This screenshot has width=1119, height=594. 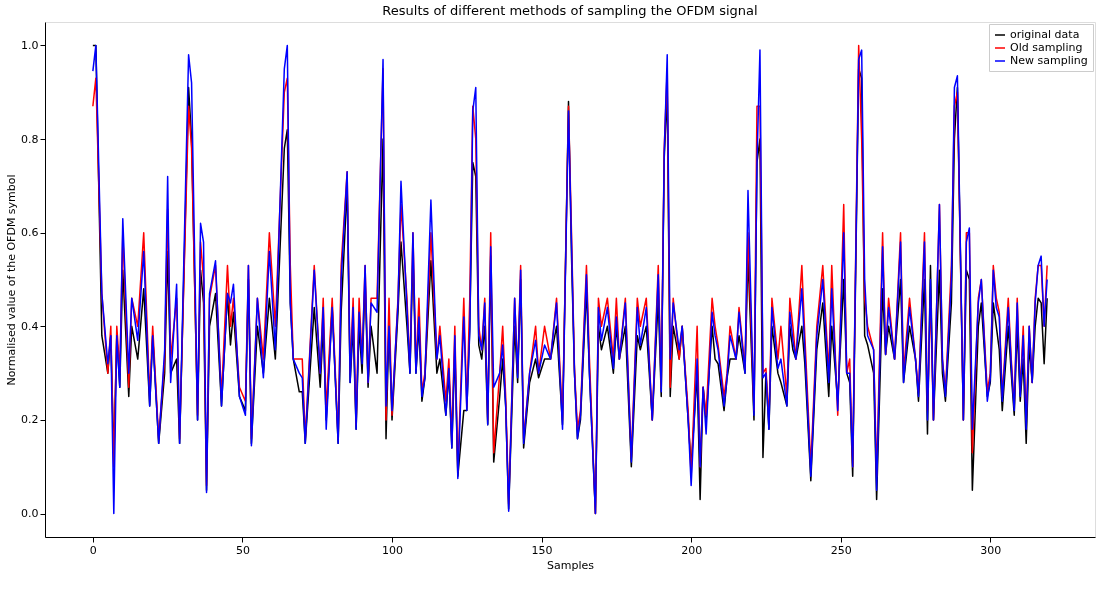 I want to click on legend-label: original data, so click(x=1045, y=34).